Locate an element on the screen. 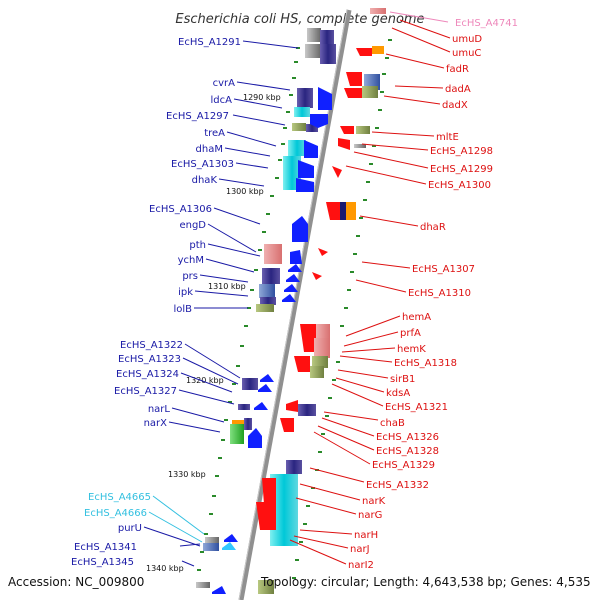 The height and width of the screenshot is (600, 600). gene-label: EcHS_A4665 is located at coordinates (119, 497).